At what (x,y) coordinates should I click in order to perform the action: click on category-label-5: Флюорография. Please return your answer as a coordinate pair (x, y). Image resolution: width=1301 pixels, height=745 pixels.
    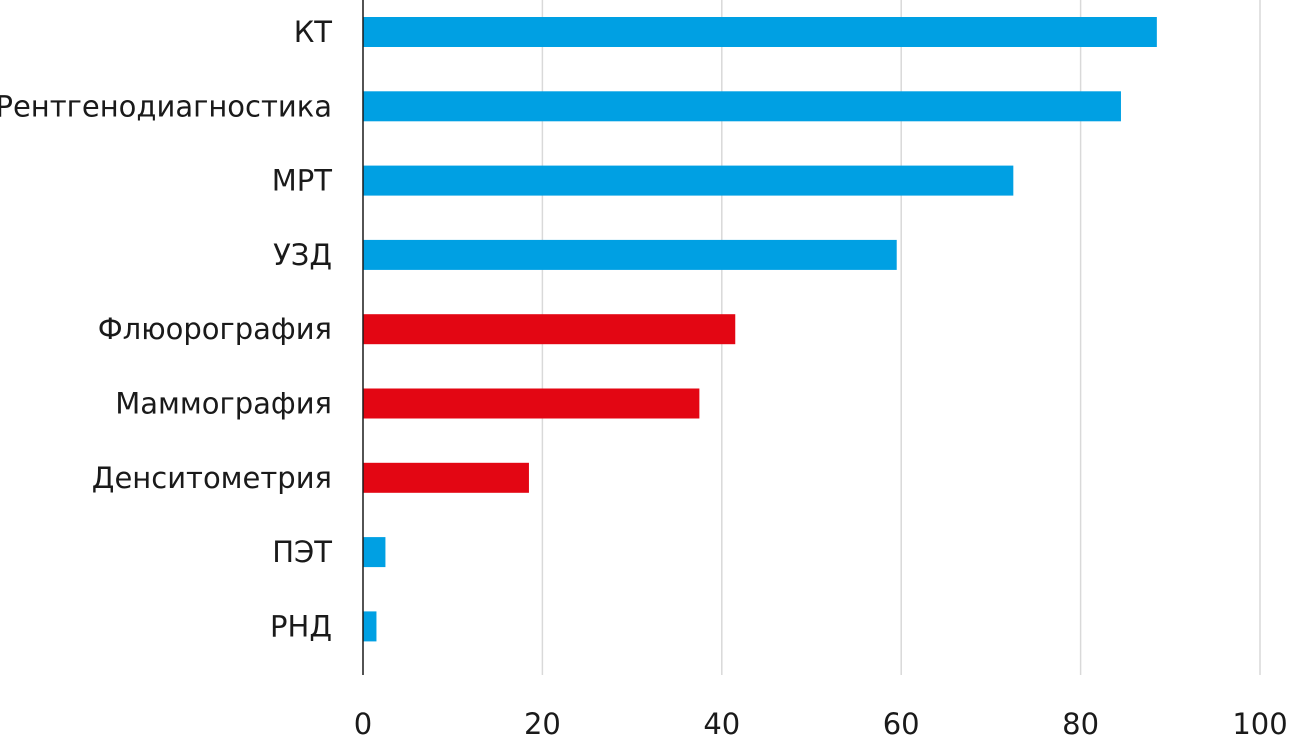
    Looking at the image, I should click on (215, 329).